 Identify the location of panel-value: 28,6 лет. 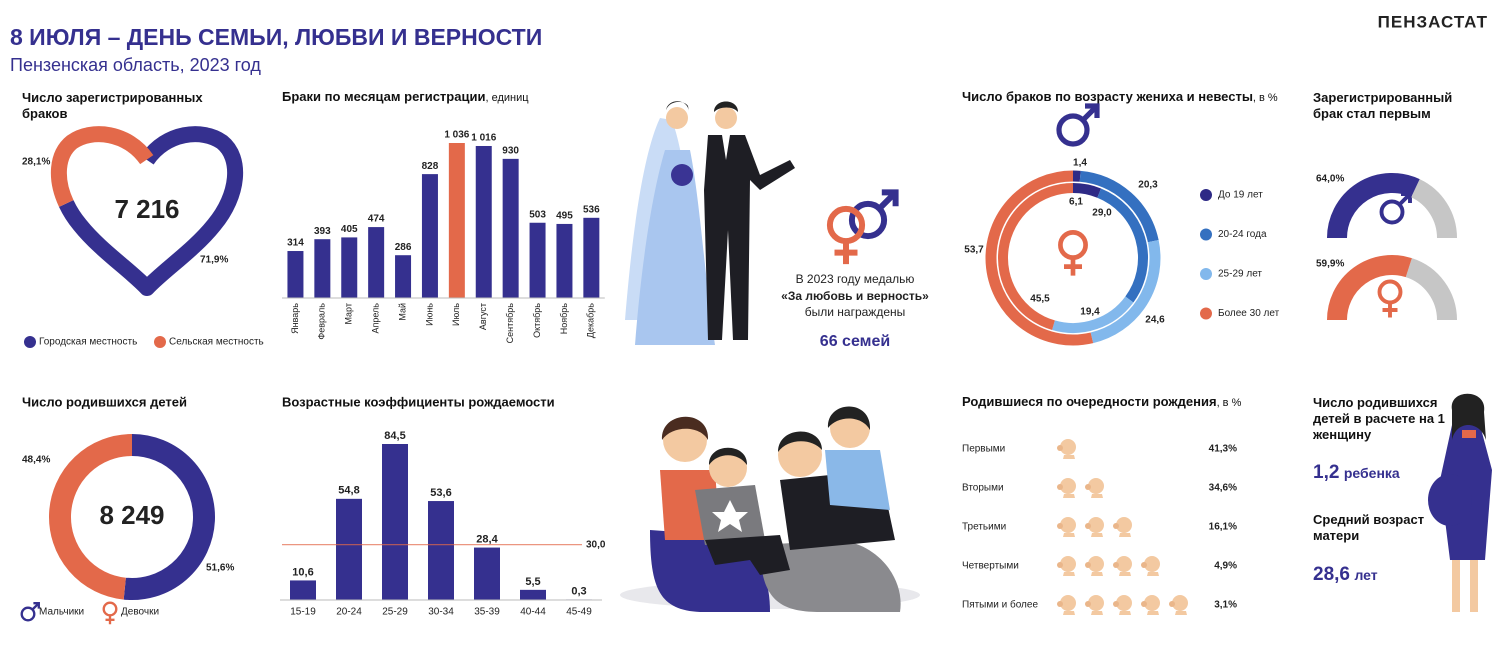
(1345, 575).